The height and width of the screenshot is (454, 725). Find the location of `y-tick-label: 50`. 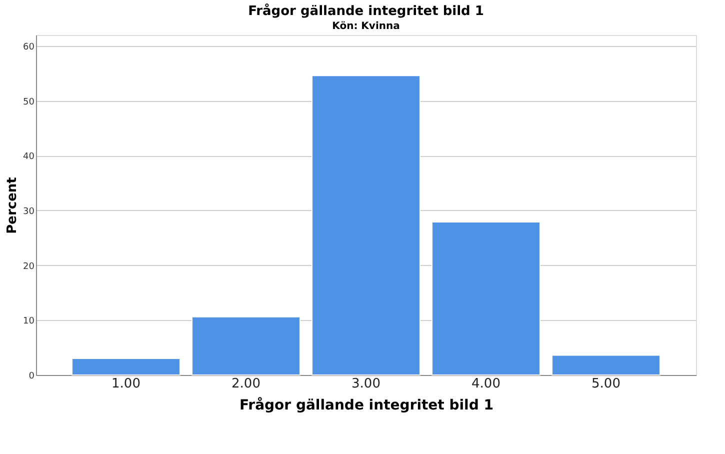

y-tick-label: 50 is located at coordinates (29, 102).